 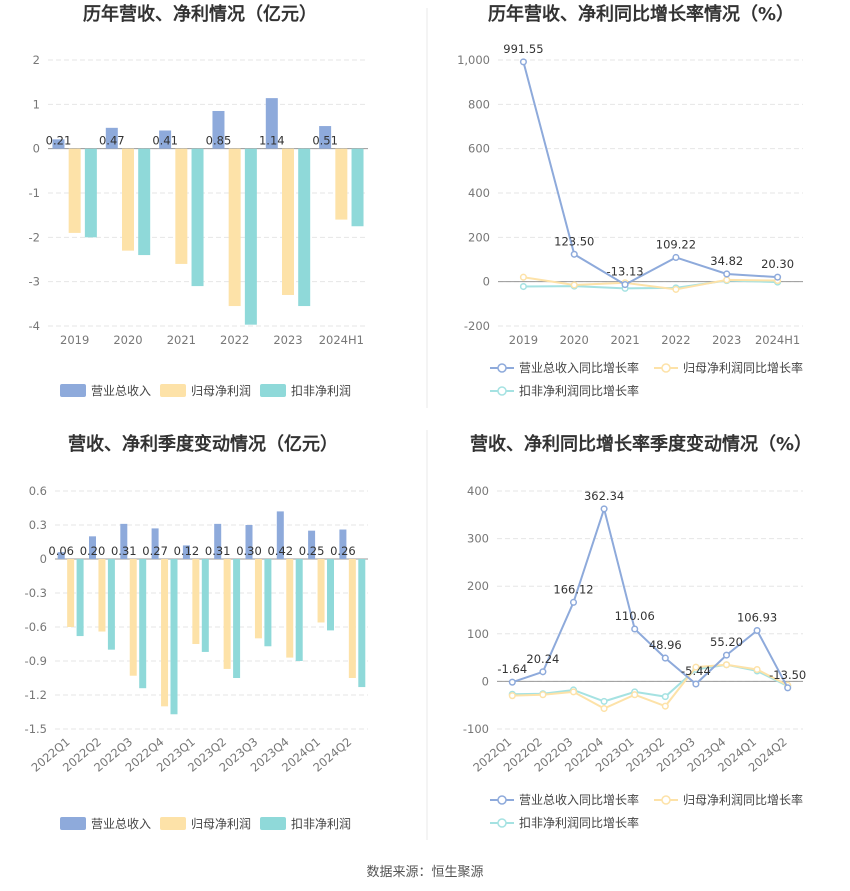 What do you see at coordinates (61, 551) in the screenshot?
I see `data-label: 0.06` at bounding box center [61, 551].